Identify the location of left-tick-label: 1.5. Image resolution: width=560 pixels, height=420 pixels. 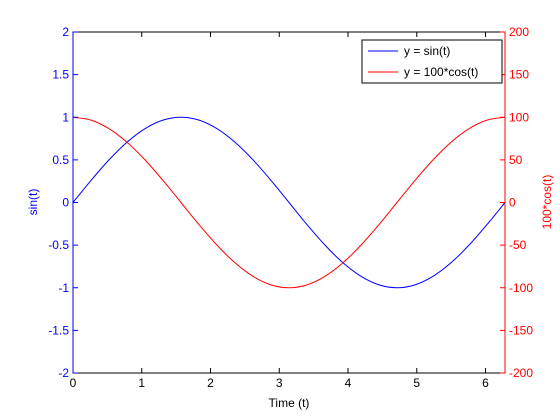
(60, 75).